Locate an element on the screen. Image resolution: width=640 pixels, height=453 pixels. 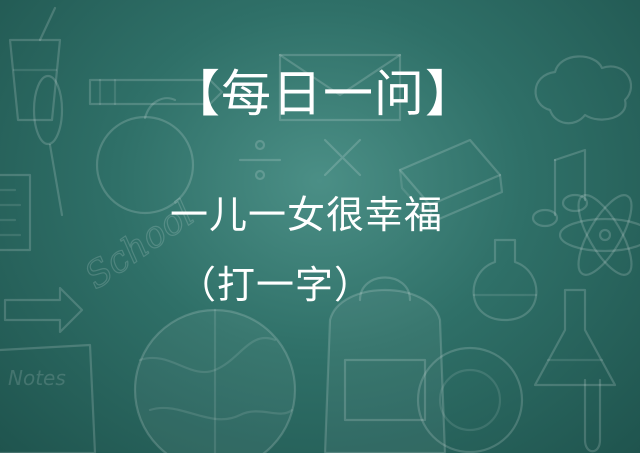
pencil-icon is located at coordinates (156, 92).